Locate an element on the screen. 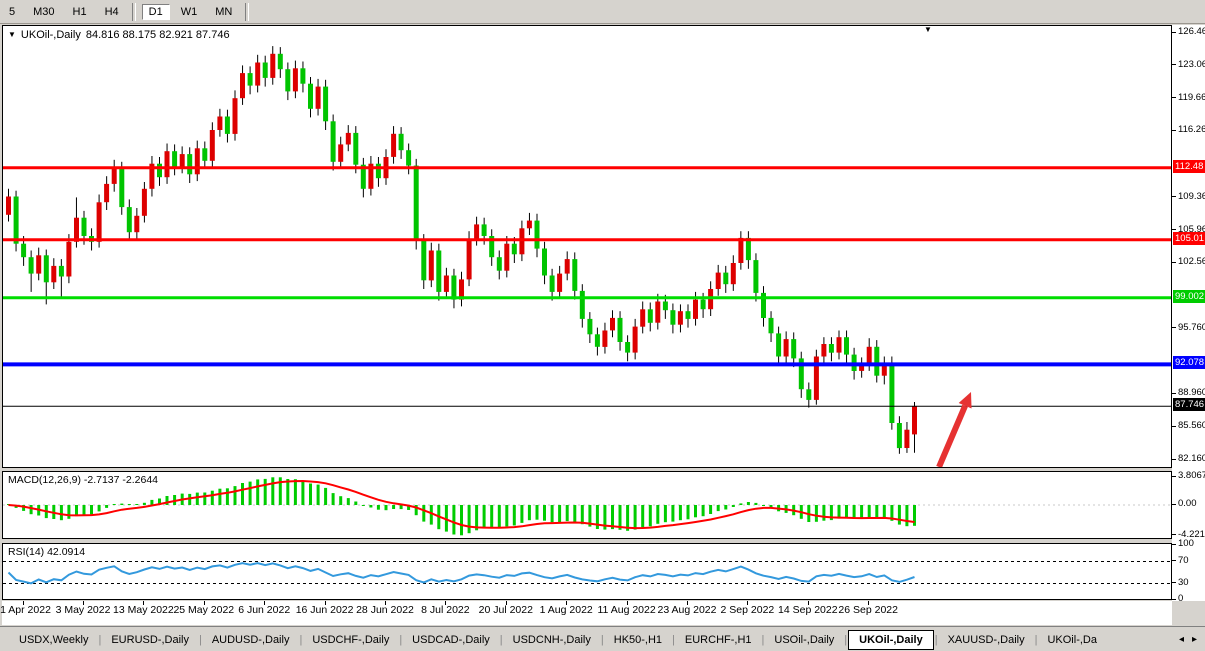 The height and width of the screenshot is (651, 1205). chart-symbol: UKOil-,Daily is located at coordinates (50, 35).